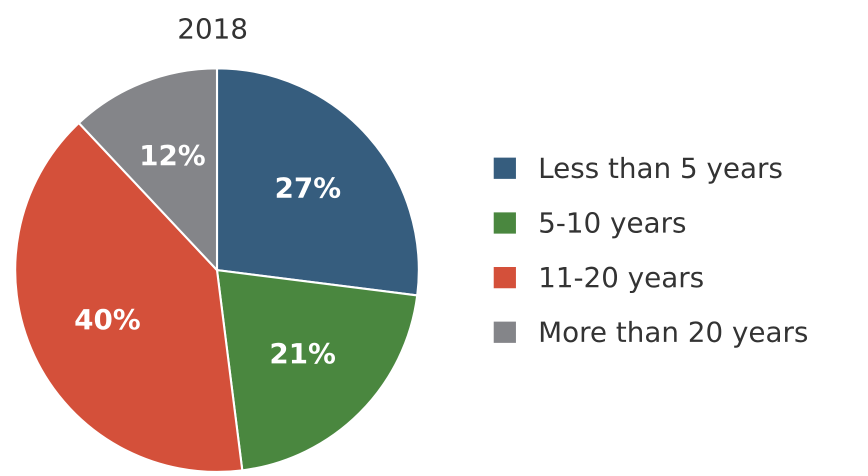 The image size is (868, 476). Describe the element at coordinates (622, 280) in the screenshot. I see `legend-label: 11-20 years` at that location.